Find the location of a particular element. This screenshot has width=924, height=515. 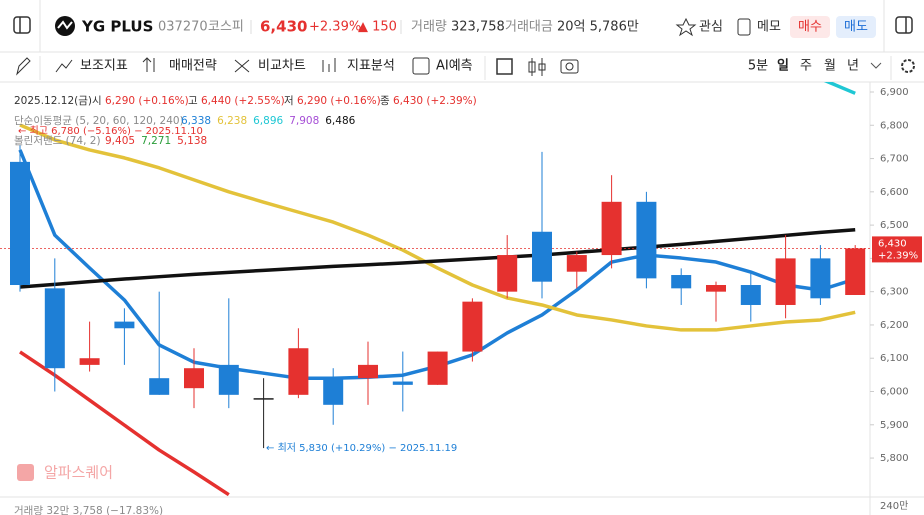

period-button: 월 is located at coordinates (830, 66).